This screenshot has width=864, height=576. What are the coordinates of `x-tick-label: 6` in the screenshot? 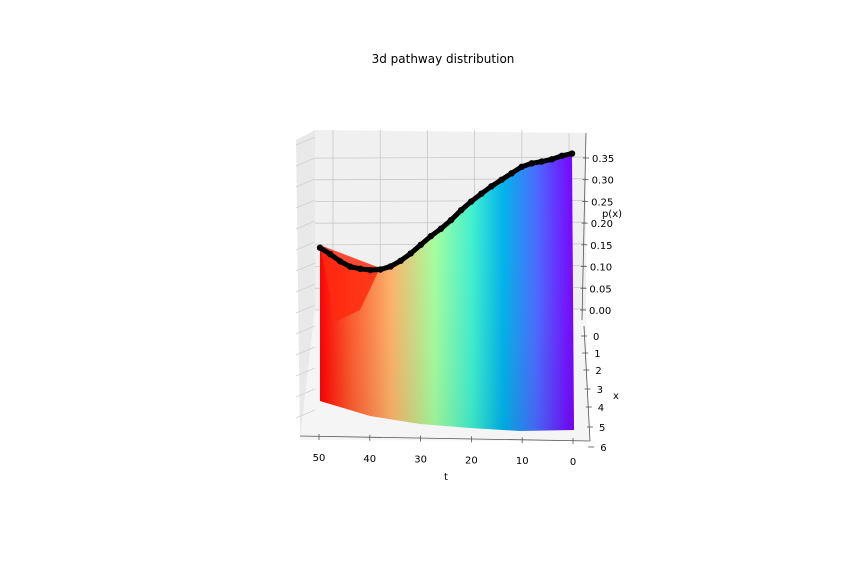 It's located at (603, 448).